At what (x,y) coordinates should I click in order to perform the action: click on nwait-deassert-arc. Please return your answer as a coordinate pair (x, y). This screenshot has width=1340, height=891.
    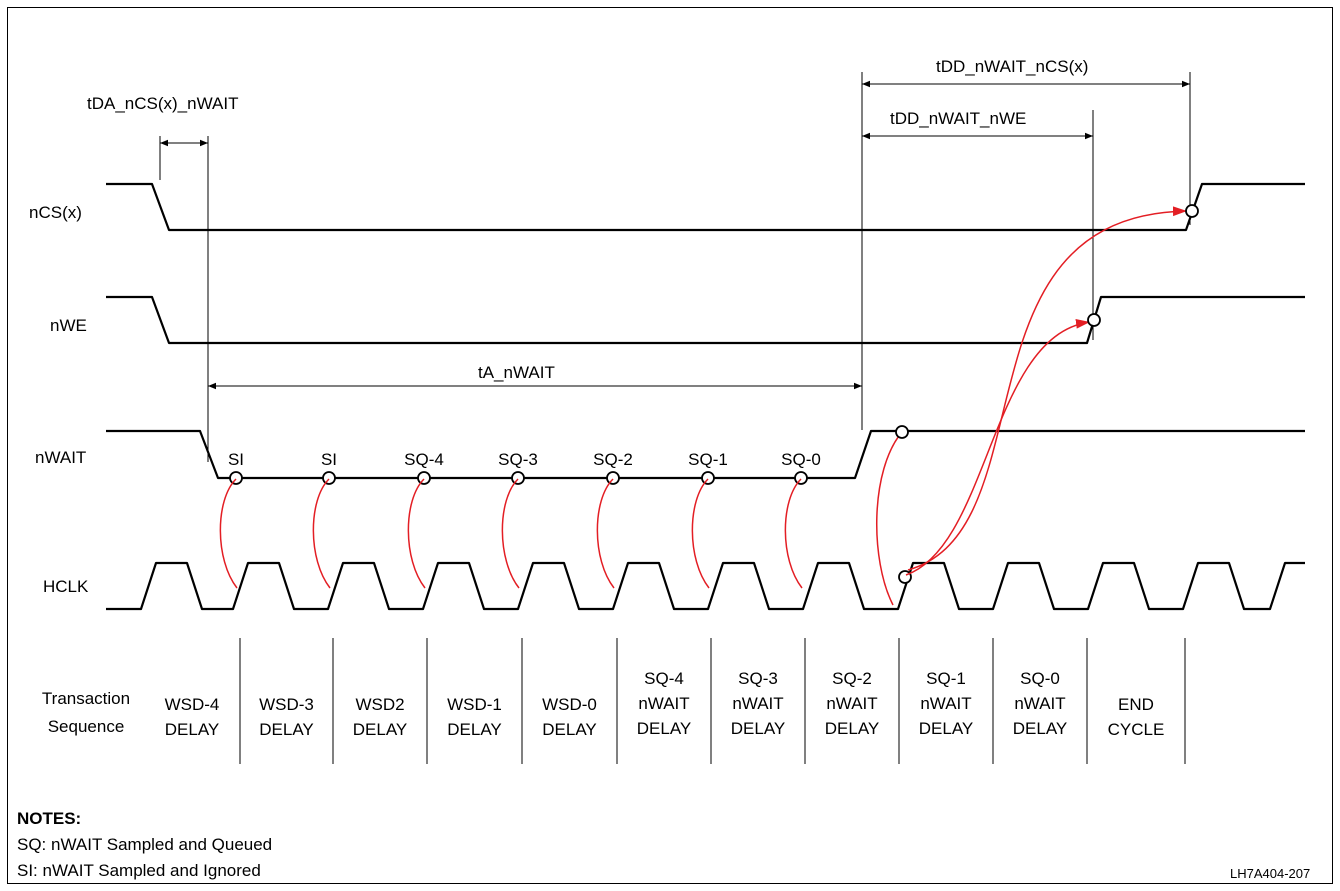
    Looking at the image, I should click on (889, 518).